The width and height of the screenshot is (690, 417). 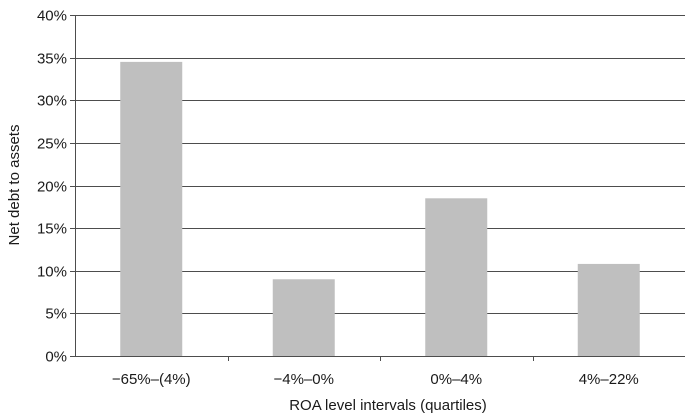 What do you see at coordinates (56, 357) in the screenshot?
I see `y-tick-label: 0%` at bounding box center [56, 357].